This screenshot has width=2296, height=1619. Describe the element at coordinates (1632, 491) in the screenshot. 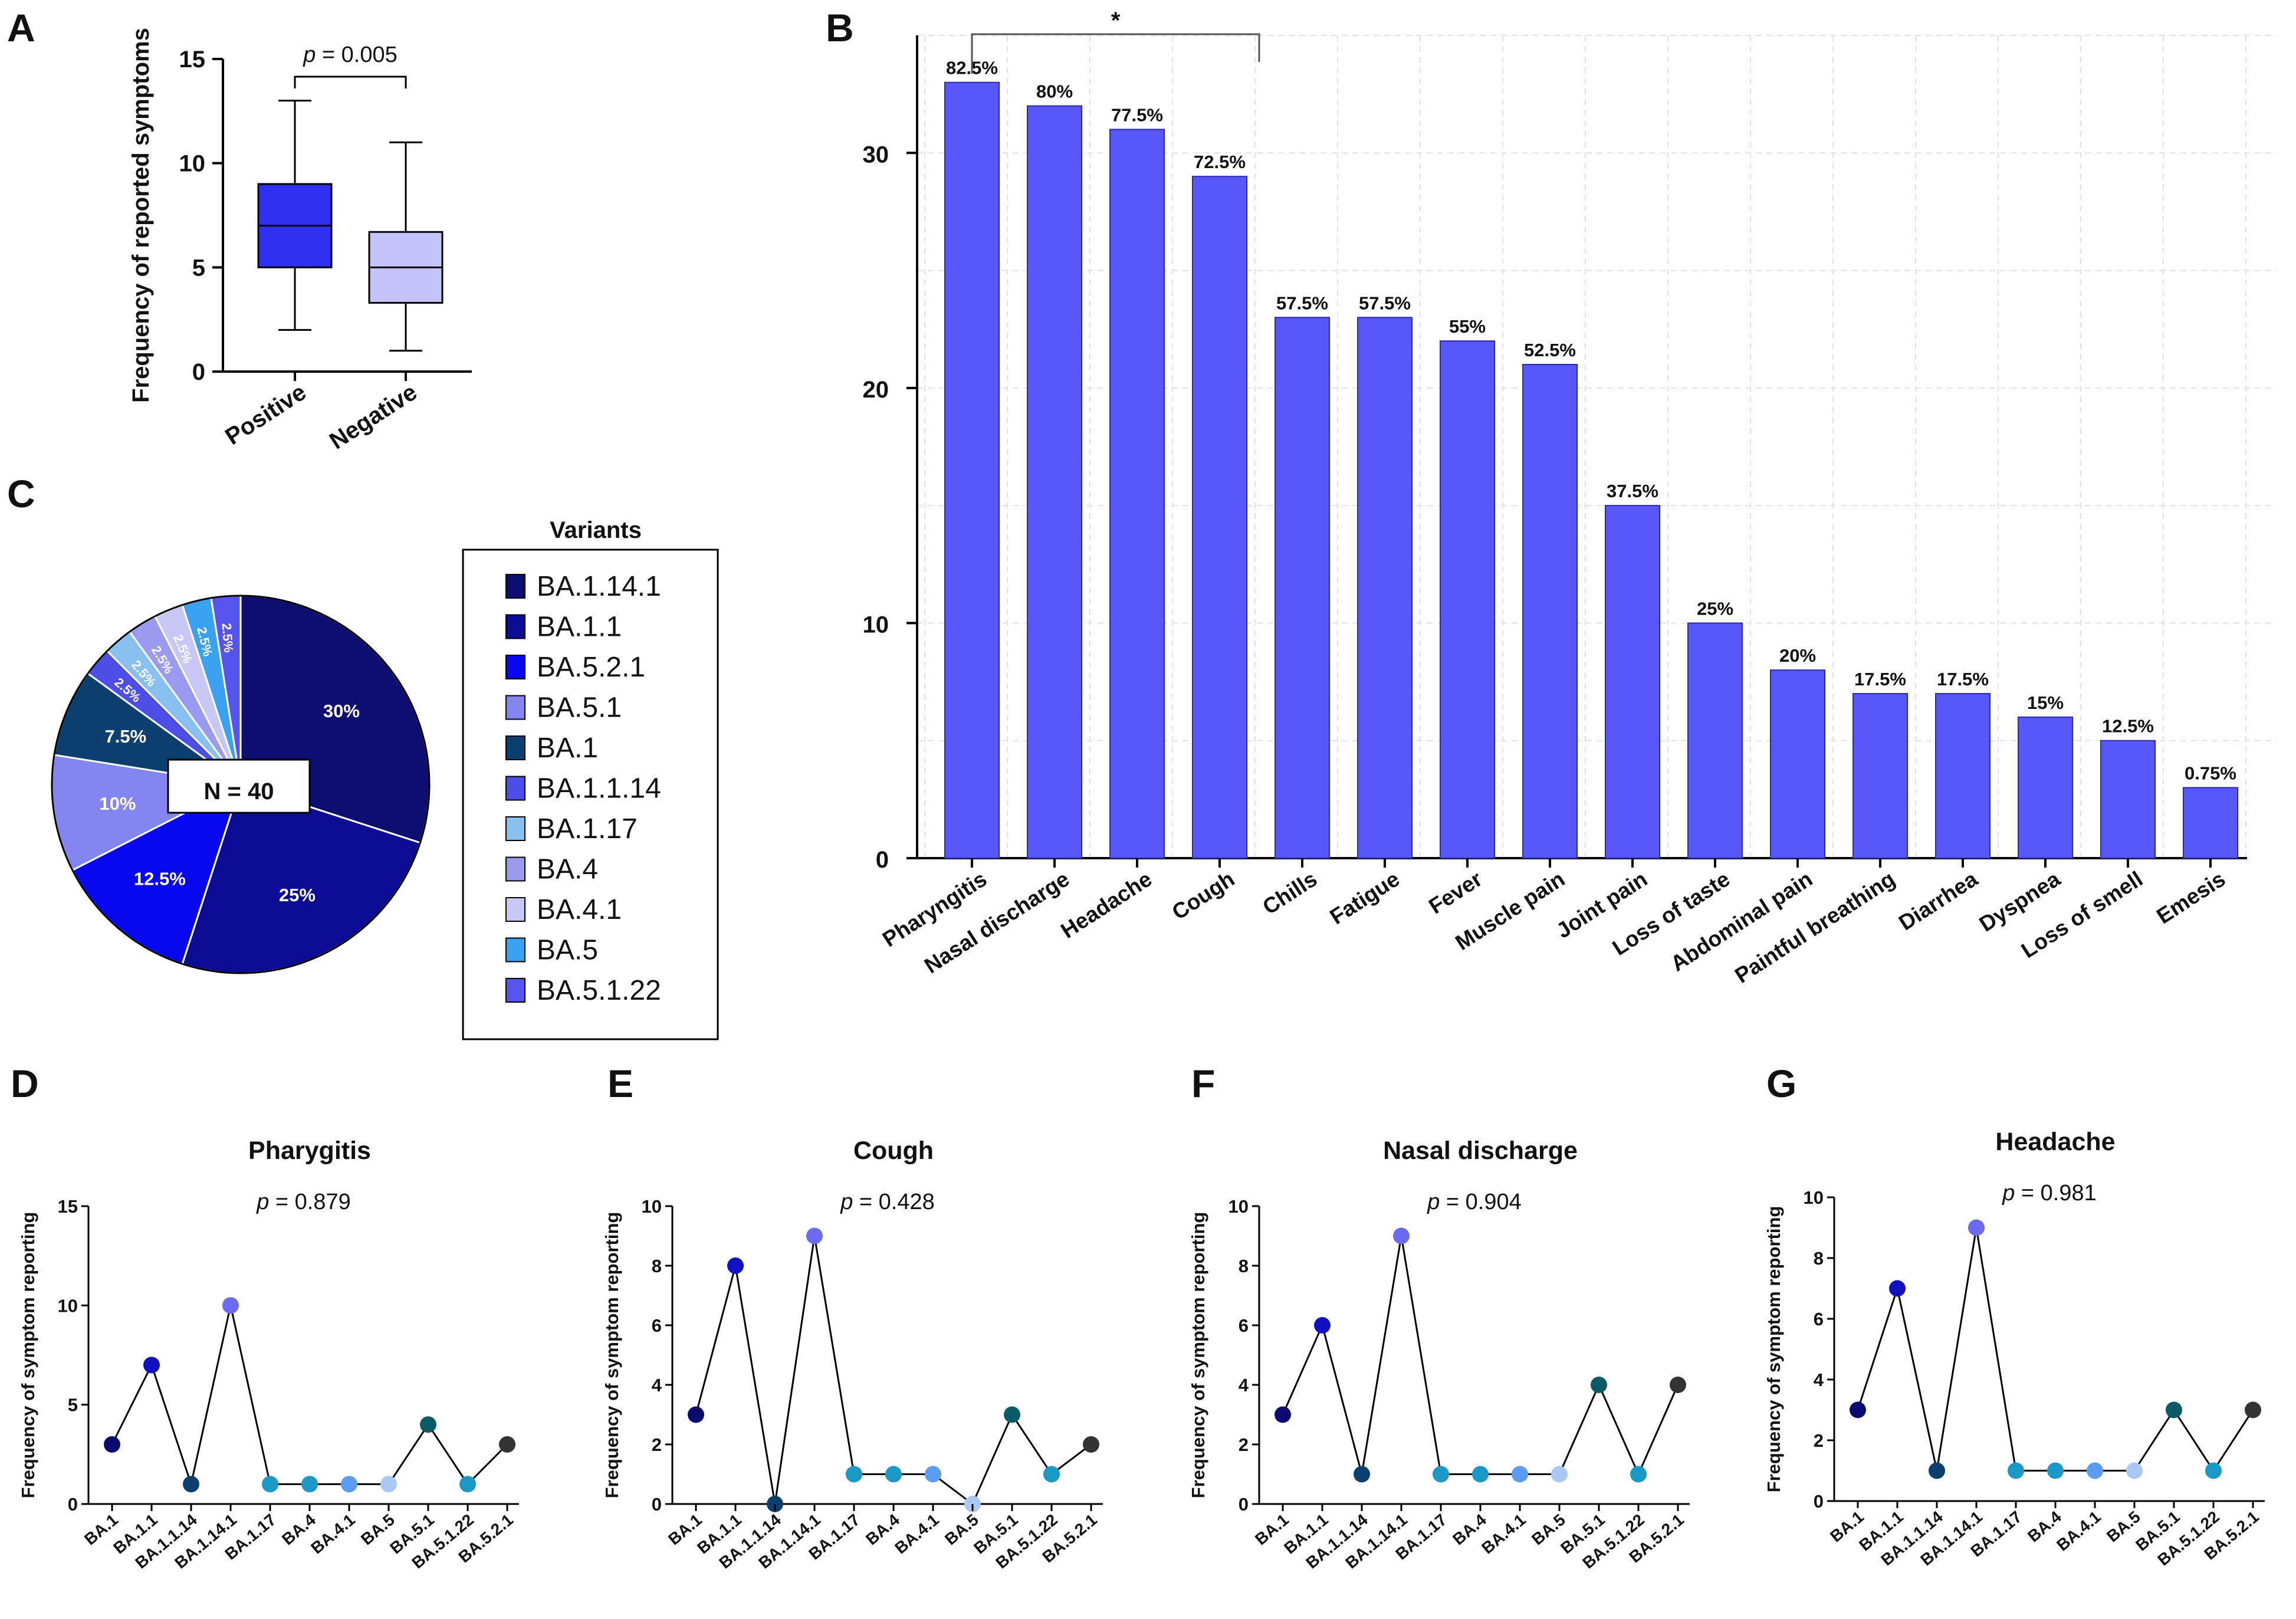

I see `bar-data-label: 37.5%` at that location.